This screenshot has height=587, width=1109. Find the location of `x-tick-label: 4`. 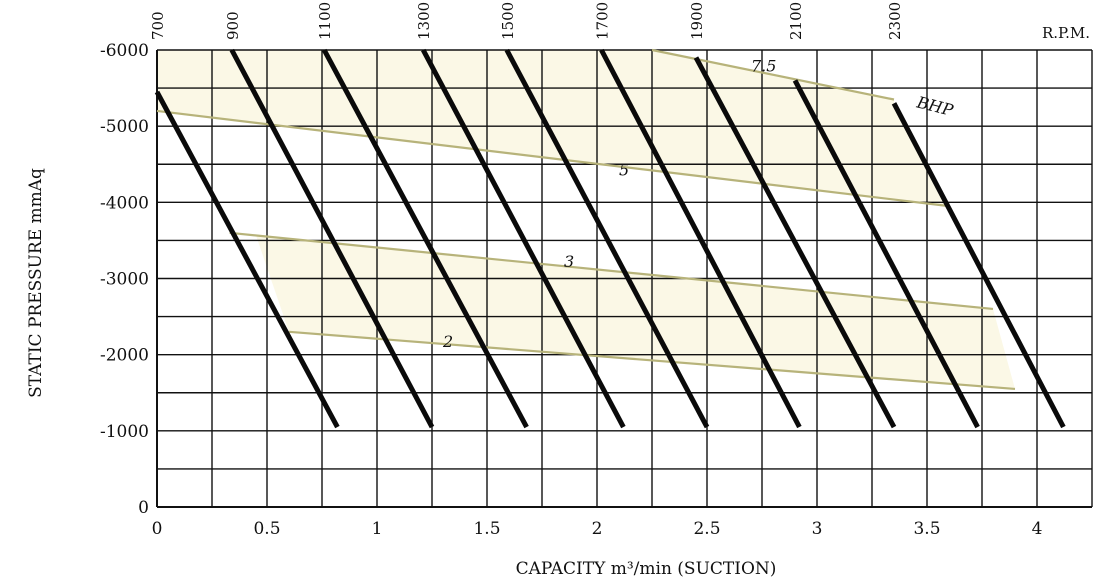

x-tick-label: 4 is located at coordinates (1037, 529).